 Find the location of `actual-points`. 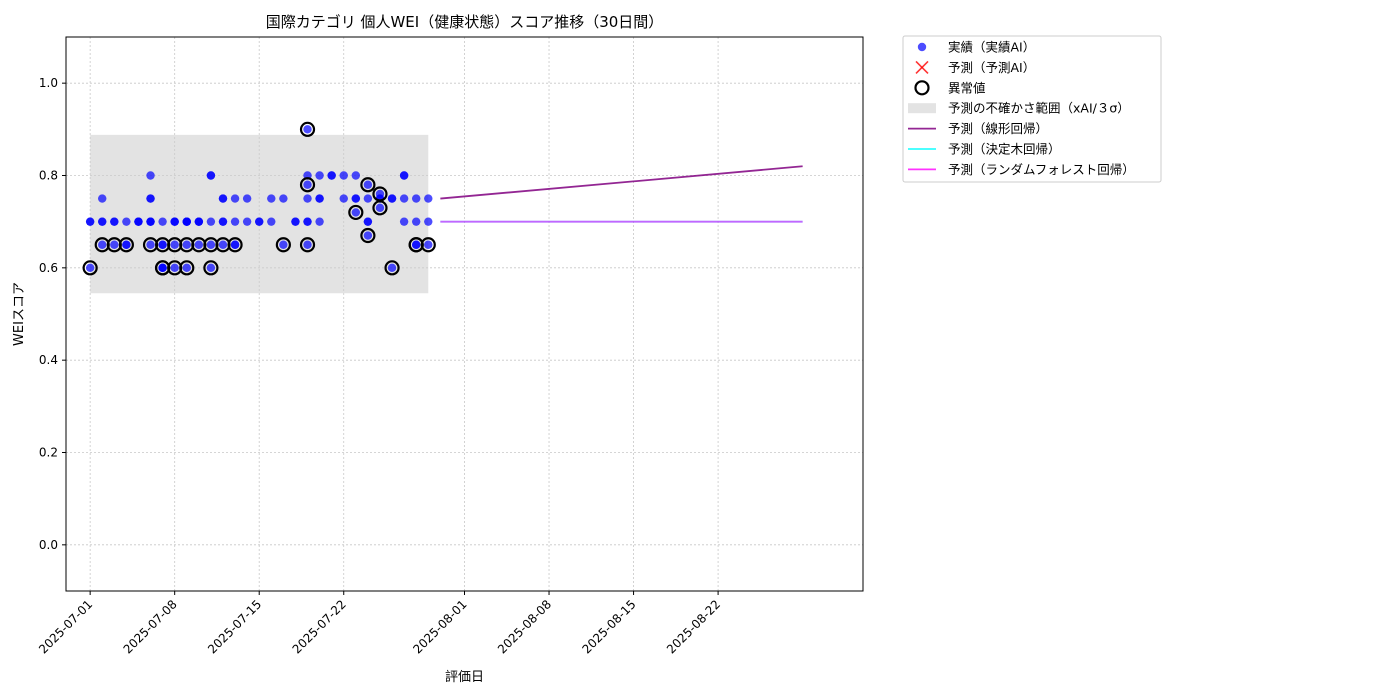

actual-points is located at coordinates (259, 199).